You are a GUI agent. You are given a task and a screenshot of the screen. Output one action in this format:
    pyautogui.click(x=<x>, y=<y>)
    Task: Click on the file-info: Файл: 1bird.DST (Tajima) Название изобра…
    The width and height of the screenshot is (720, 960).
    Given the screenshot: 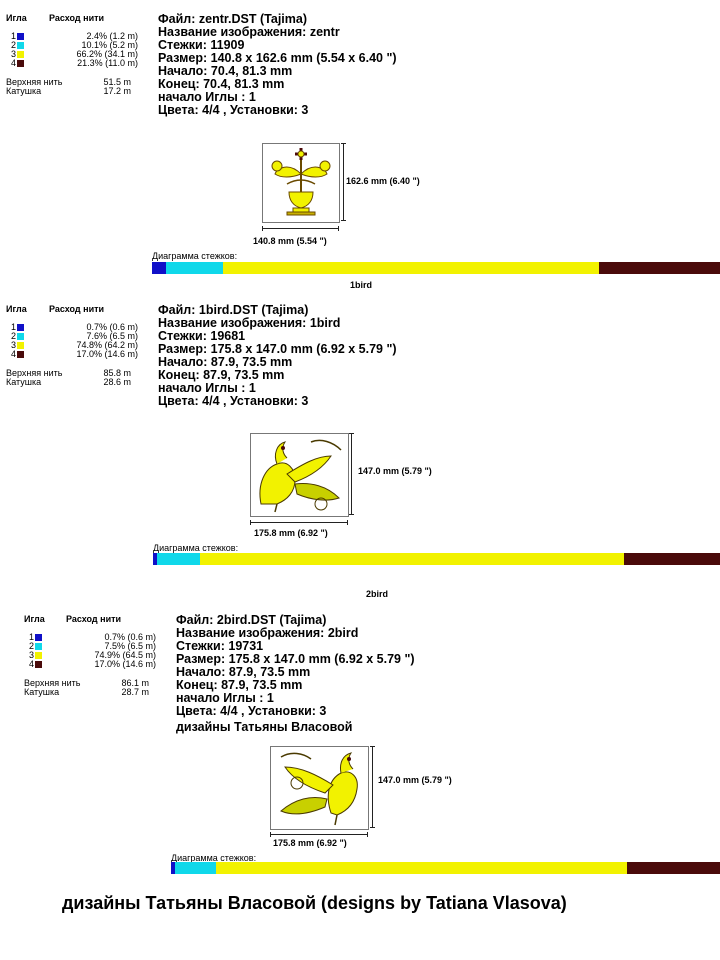 What is the action you would take?
    pyautogui.click(x=277, y=356)
    